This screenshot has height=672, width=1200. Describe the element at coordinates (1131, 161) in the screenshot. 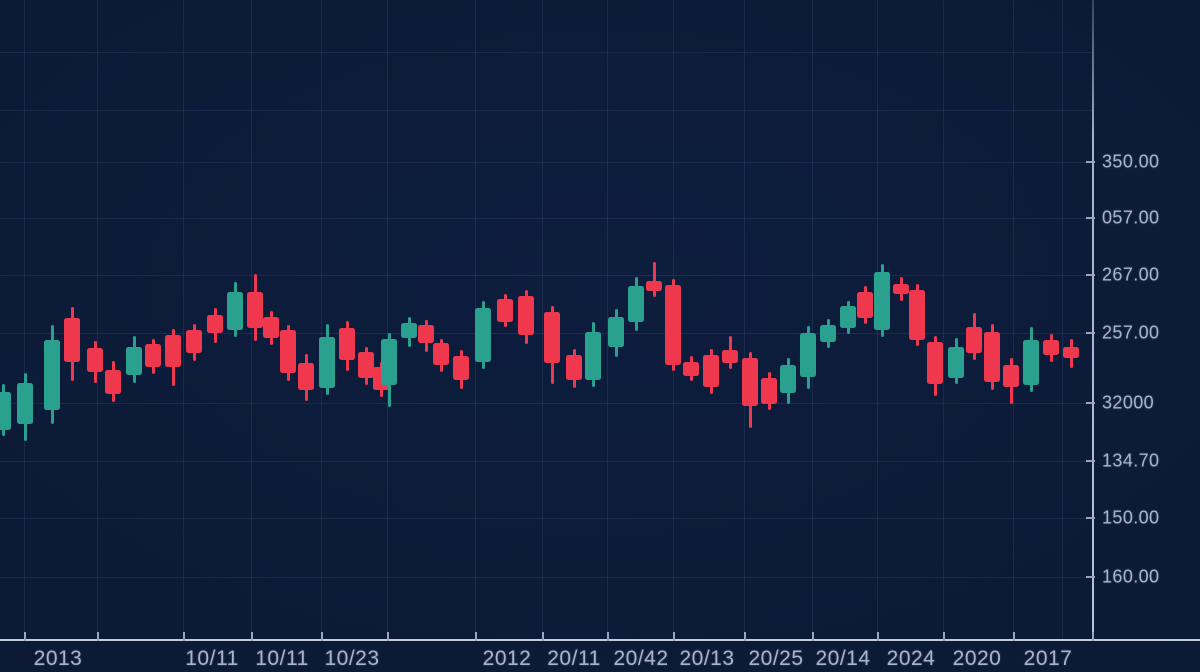

I see `y-axis-label: 350.00` at that location.